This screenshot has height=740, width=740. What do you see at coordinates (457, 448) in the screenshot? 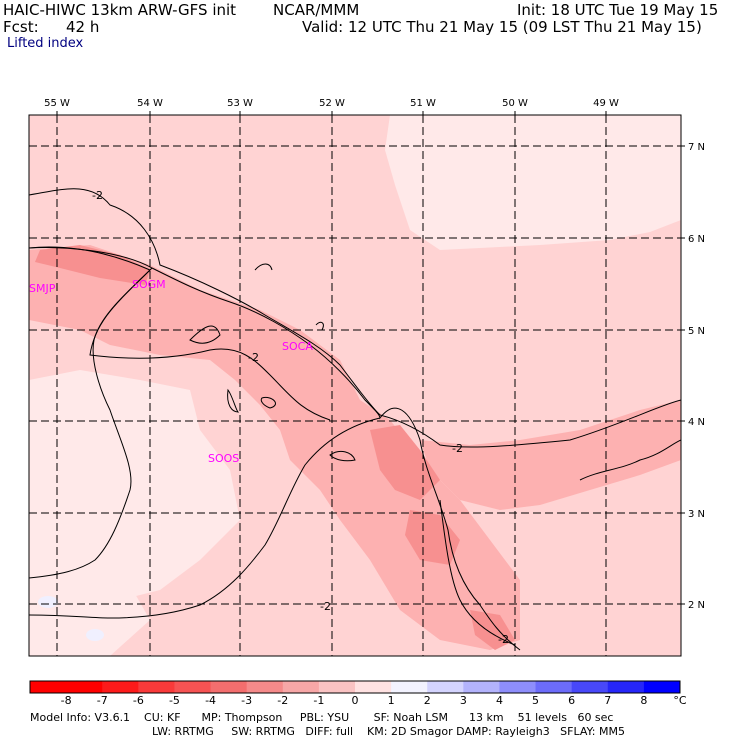
I see `contour-label-3: -2` at bounding box center [457, 448].